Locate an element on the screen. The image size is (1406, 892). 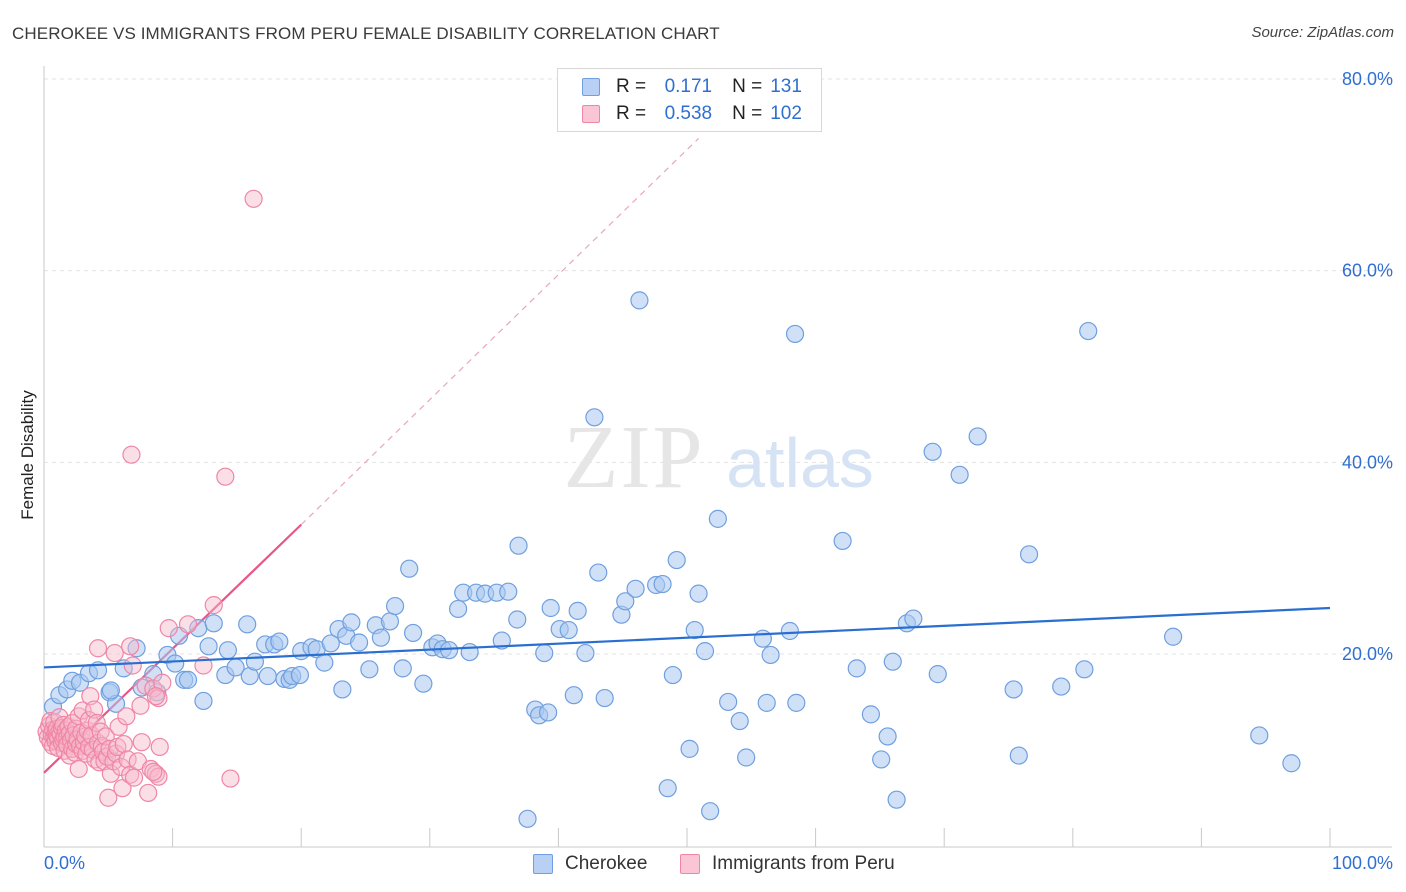
cherokee-trend-line is located at coordinates (687, 637).